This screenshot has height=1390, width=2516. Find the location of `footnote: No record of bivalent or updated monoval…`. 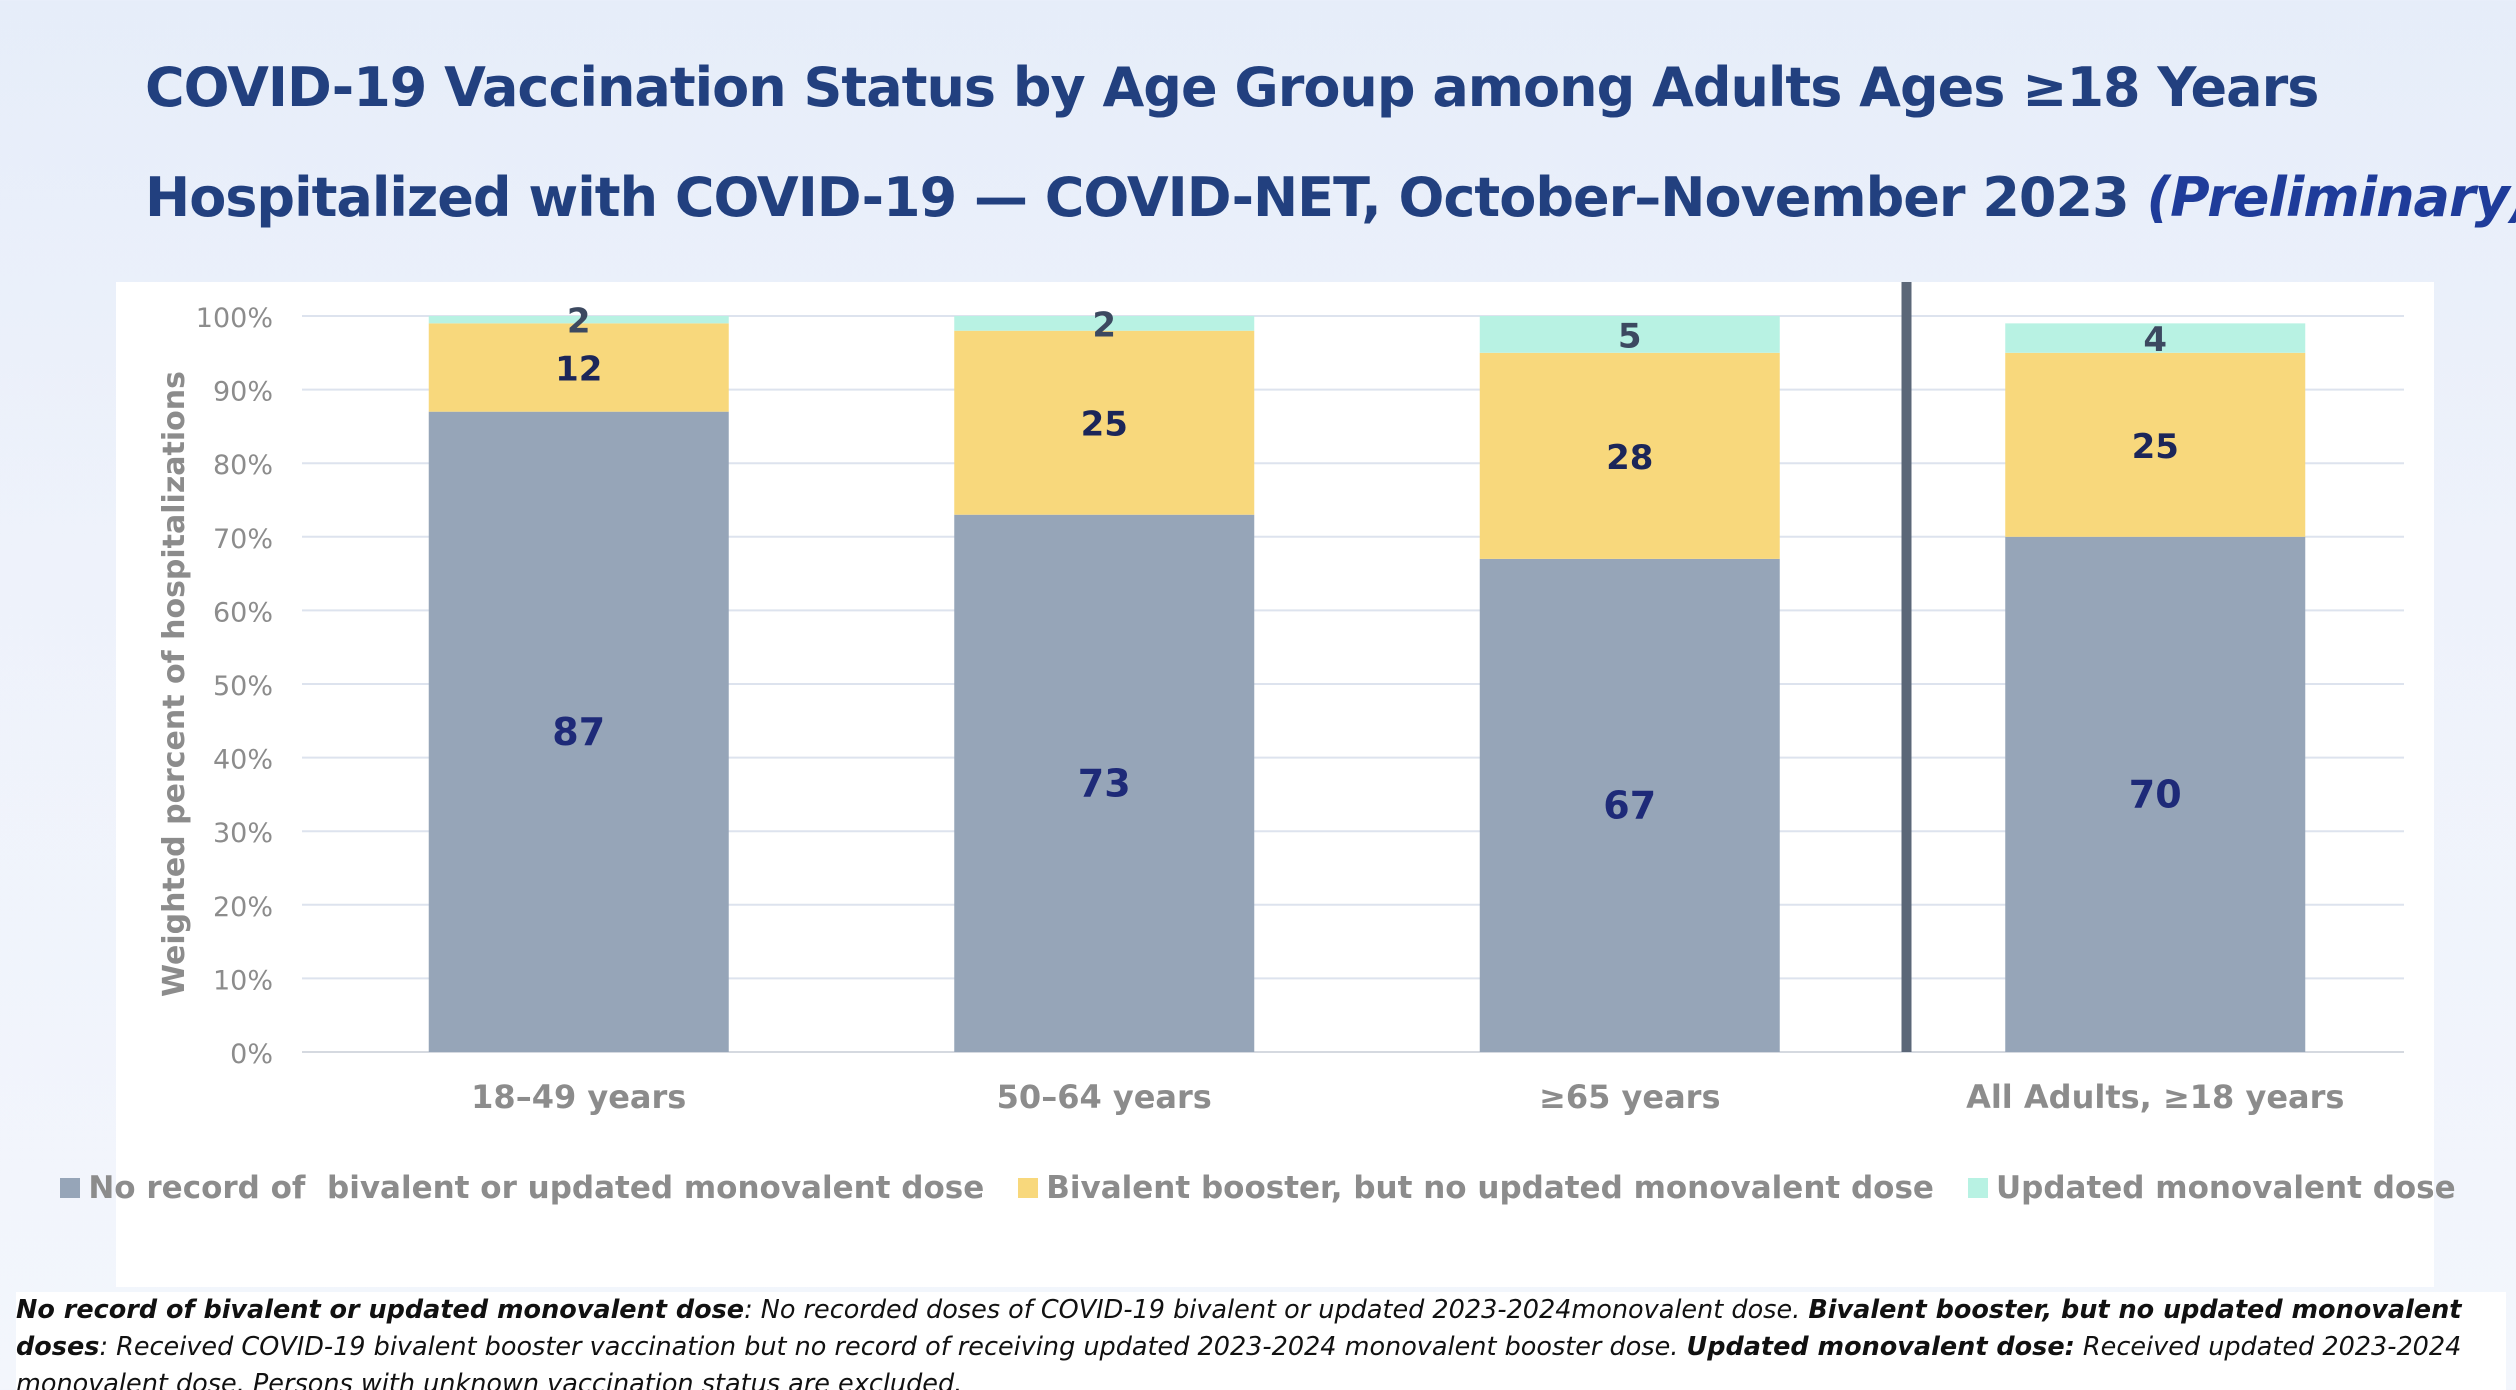

footnote: No record of bivalent or updated monoval… is located at coordinates (1261, 1341).